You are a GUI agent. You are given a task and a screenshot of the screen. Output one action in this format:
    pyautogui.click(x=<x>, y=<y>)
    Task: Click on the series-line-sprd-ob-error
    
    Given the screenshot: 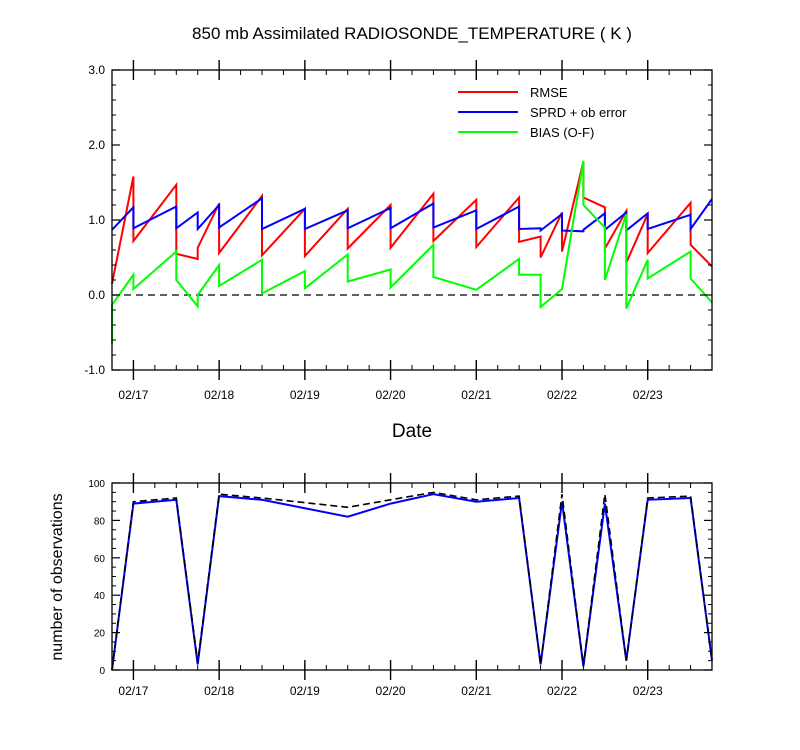 What is the action you would take?
    pyautogui.click(x=412, y=214)
    